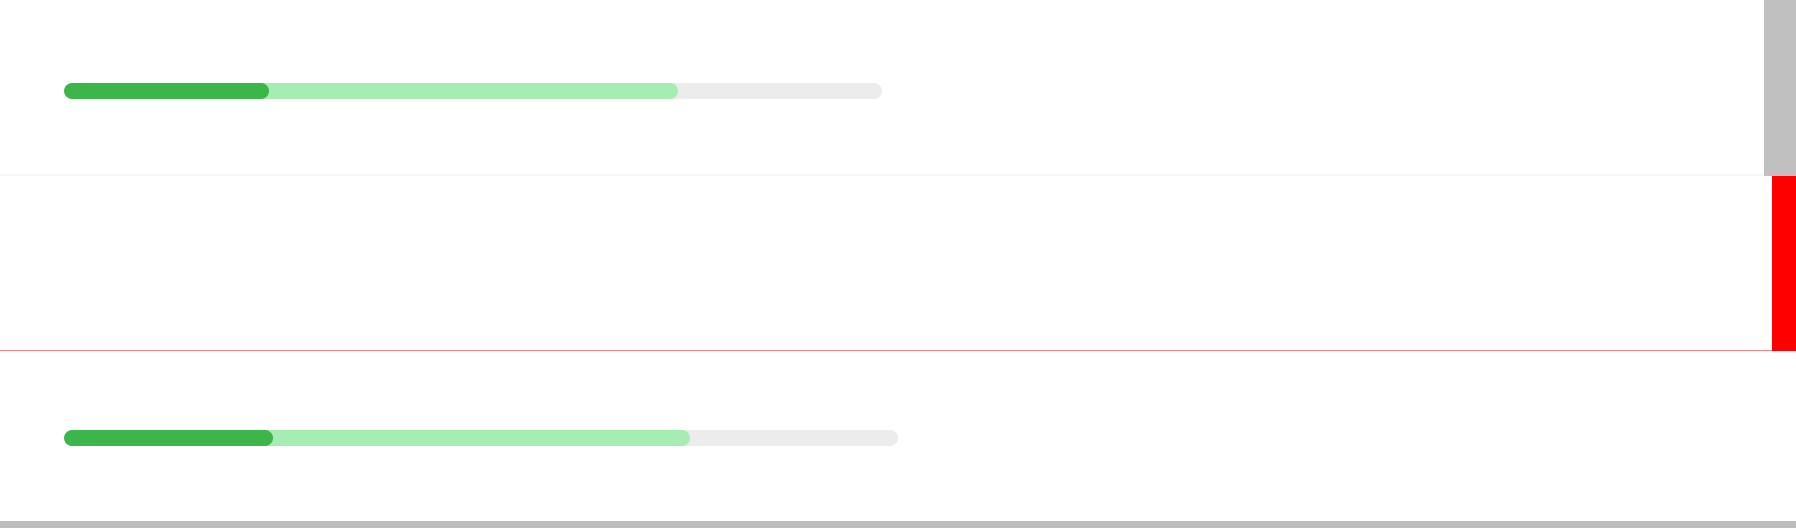 Image resolution: width=1796 pixels, height=528 pixels. Describe the element at coordinates (481, 438) in the screenshot. I see `progress-track-bottom` at that location.